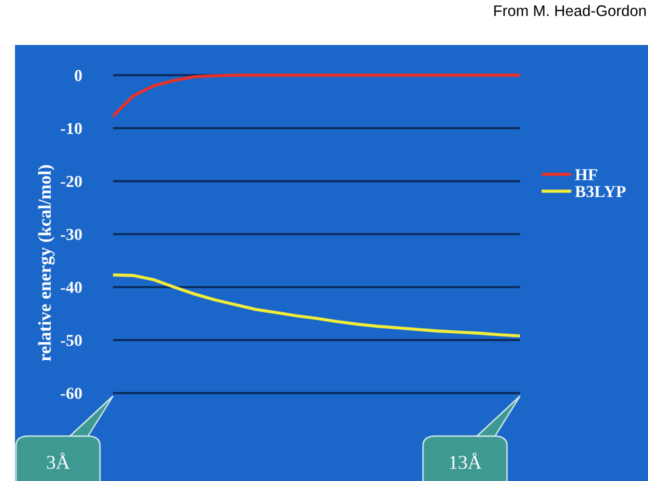 The width and height of the screenshot is (648, 481). I want to click on legend-label: HF, so click(586, 174).